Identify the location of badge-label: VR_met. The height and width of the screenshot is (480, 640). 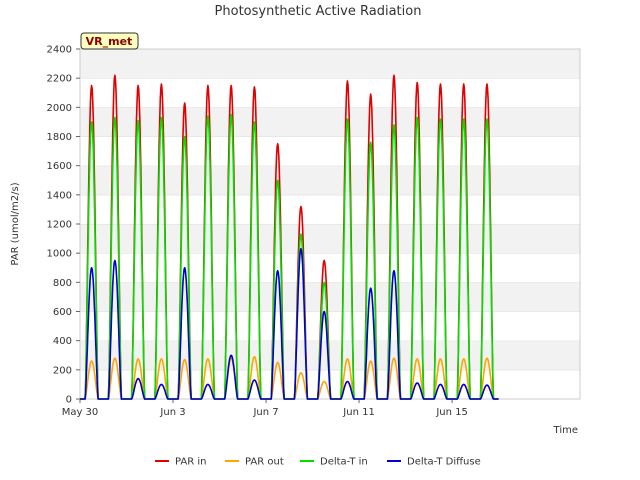
(109, 41).